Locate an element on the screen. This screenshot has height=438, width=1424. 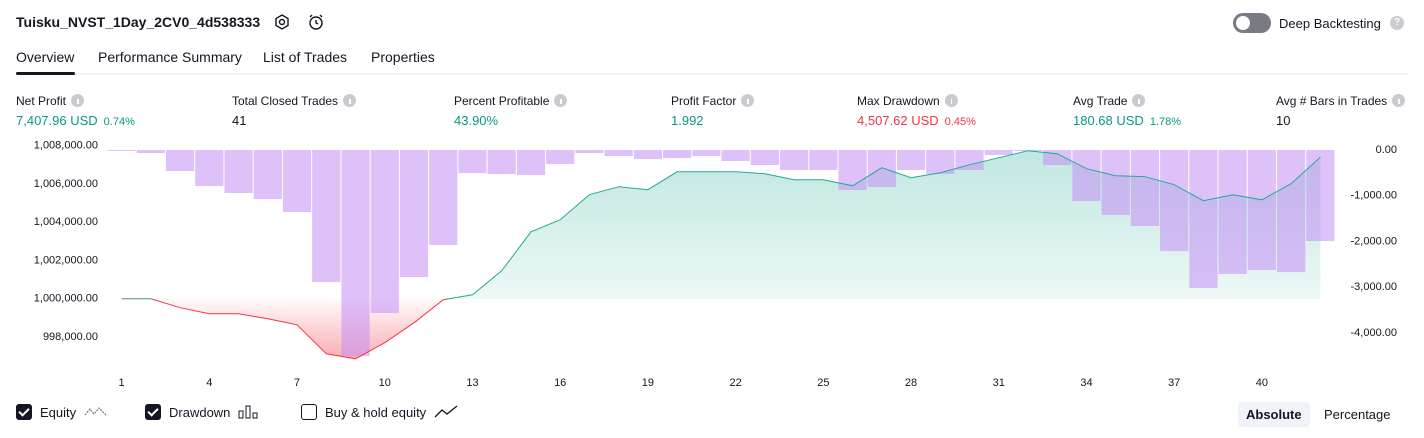
drawdown-toggle: Drawdown is located at coordinates (202, 412).